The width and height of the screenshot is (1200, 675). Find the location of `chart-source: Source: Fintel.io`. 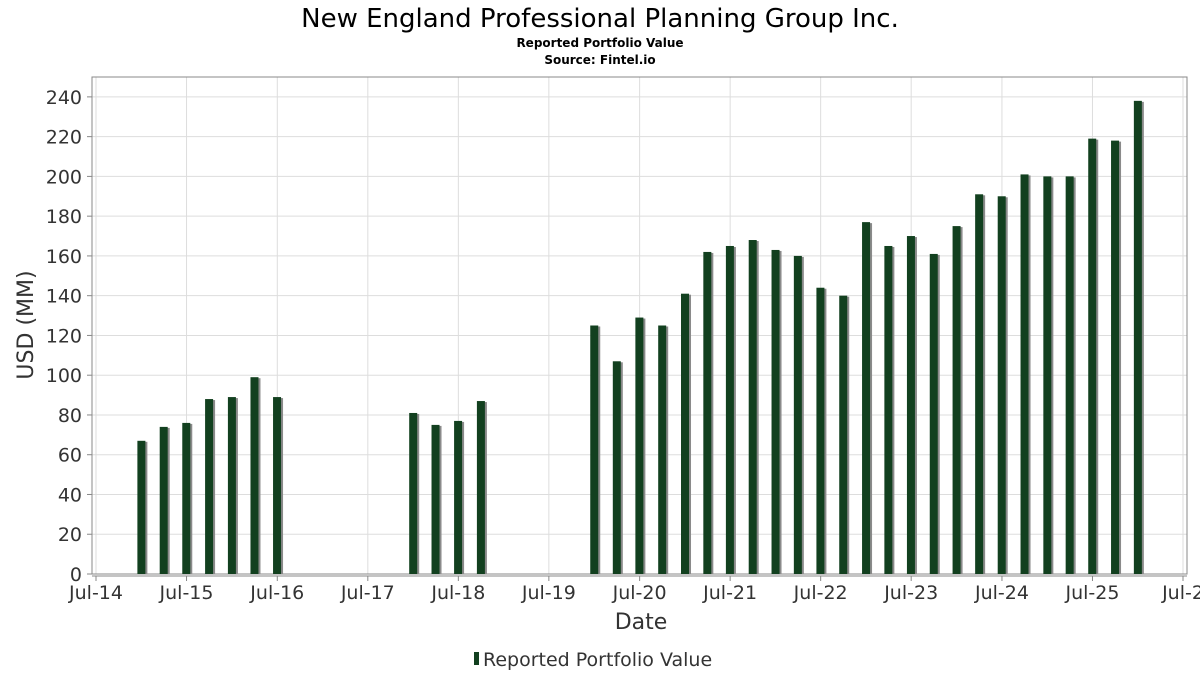

chart-source: Source: Fintel.io is located at coordinates (599, 60).